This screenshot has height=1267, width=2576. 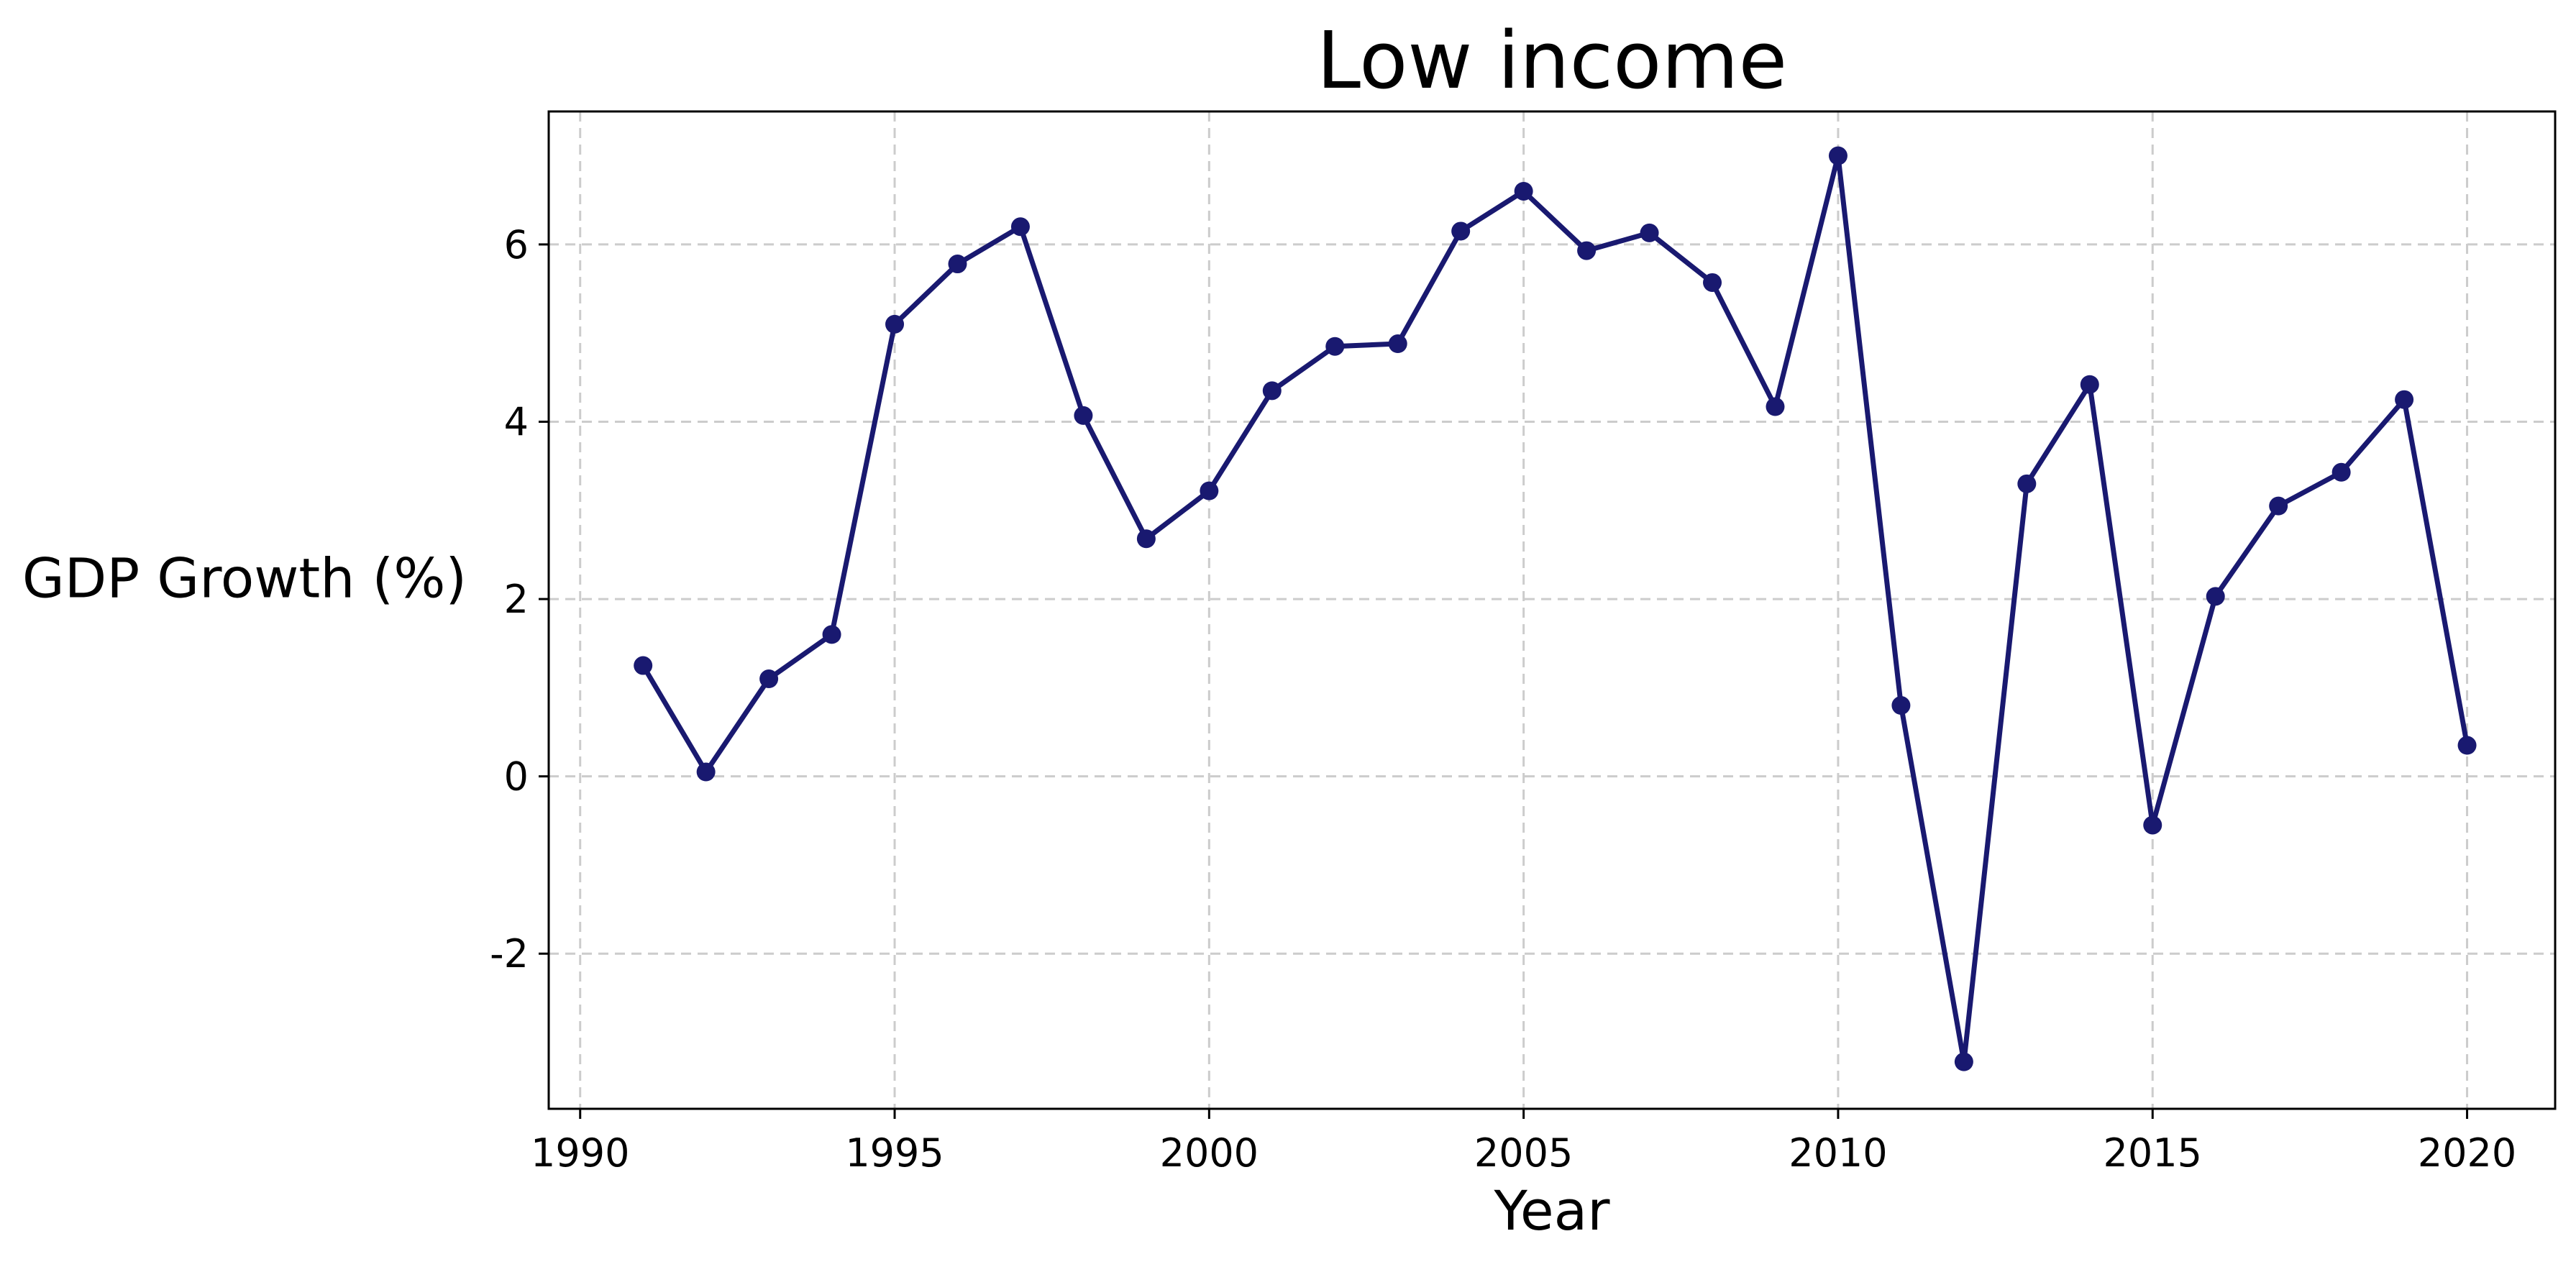 I want to click on x-tick-label: 2000, so click(x=1209, y=1153).